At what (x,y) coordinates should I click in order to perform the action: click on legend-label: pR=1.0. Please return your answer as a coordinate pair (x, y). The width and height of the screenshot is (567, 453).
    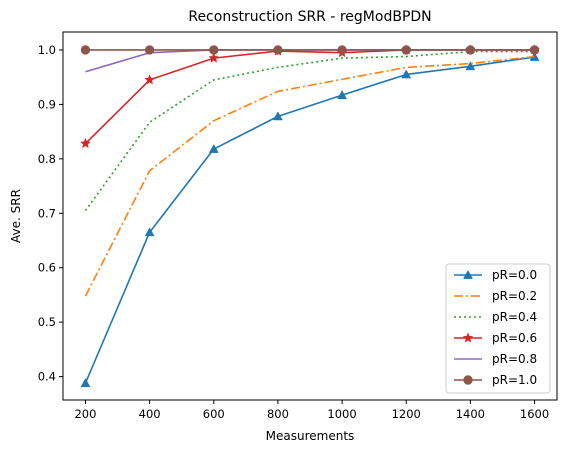
    Looking at the image, I should click on (514, 380).